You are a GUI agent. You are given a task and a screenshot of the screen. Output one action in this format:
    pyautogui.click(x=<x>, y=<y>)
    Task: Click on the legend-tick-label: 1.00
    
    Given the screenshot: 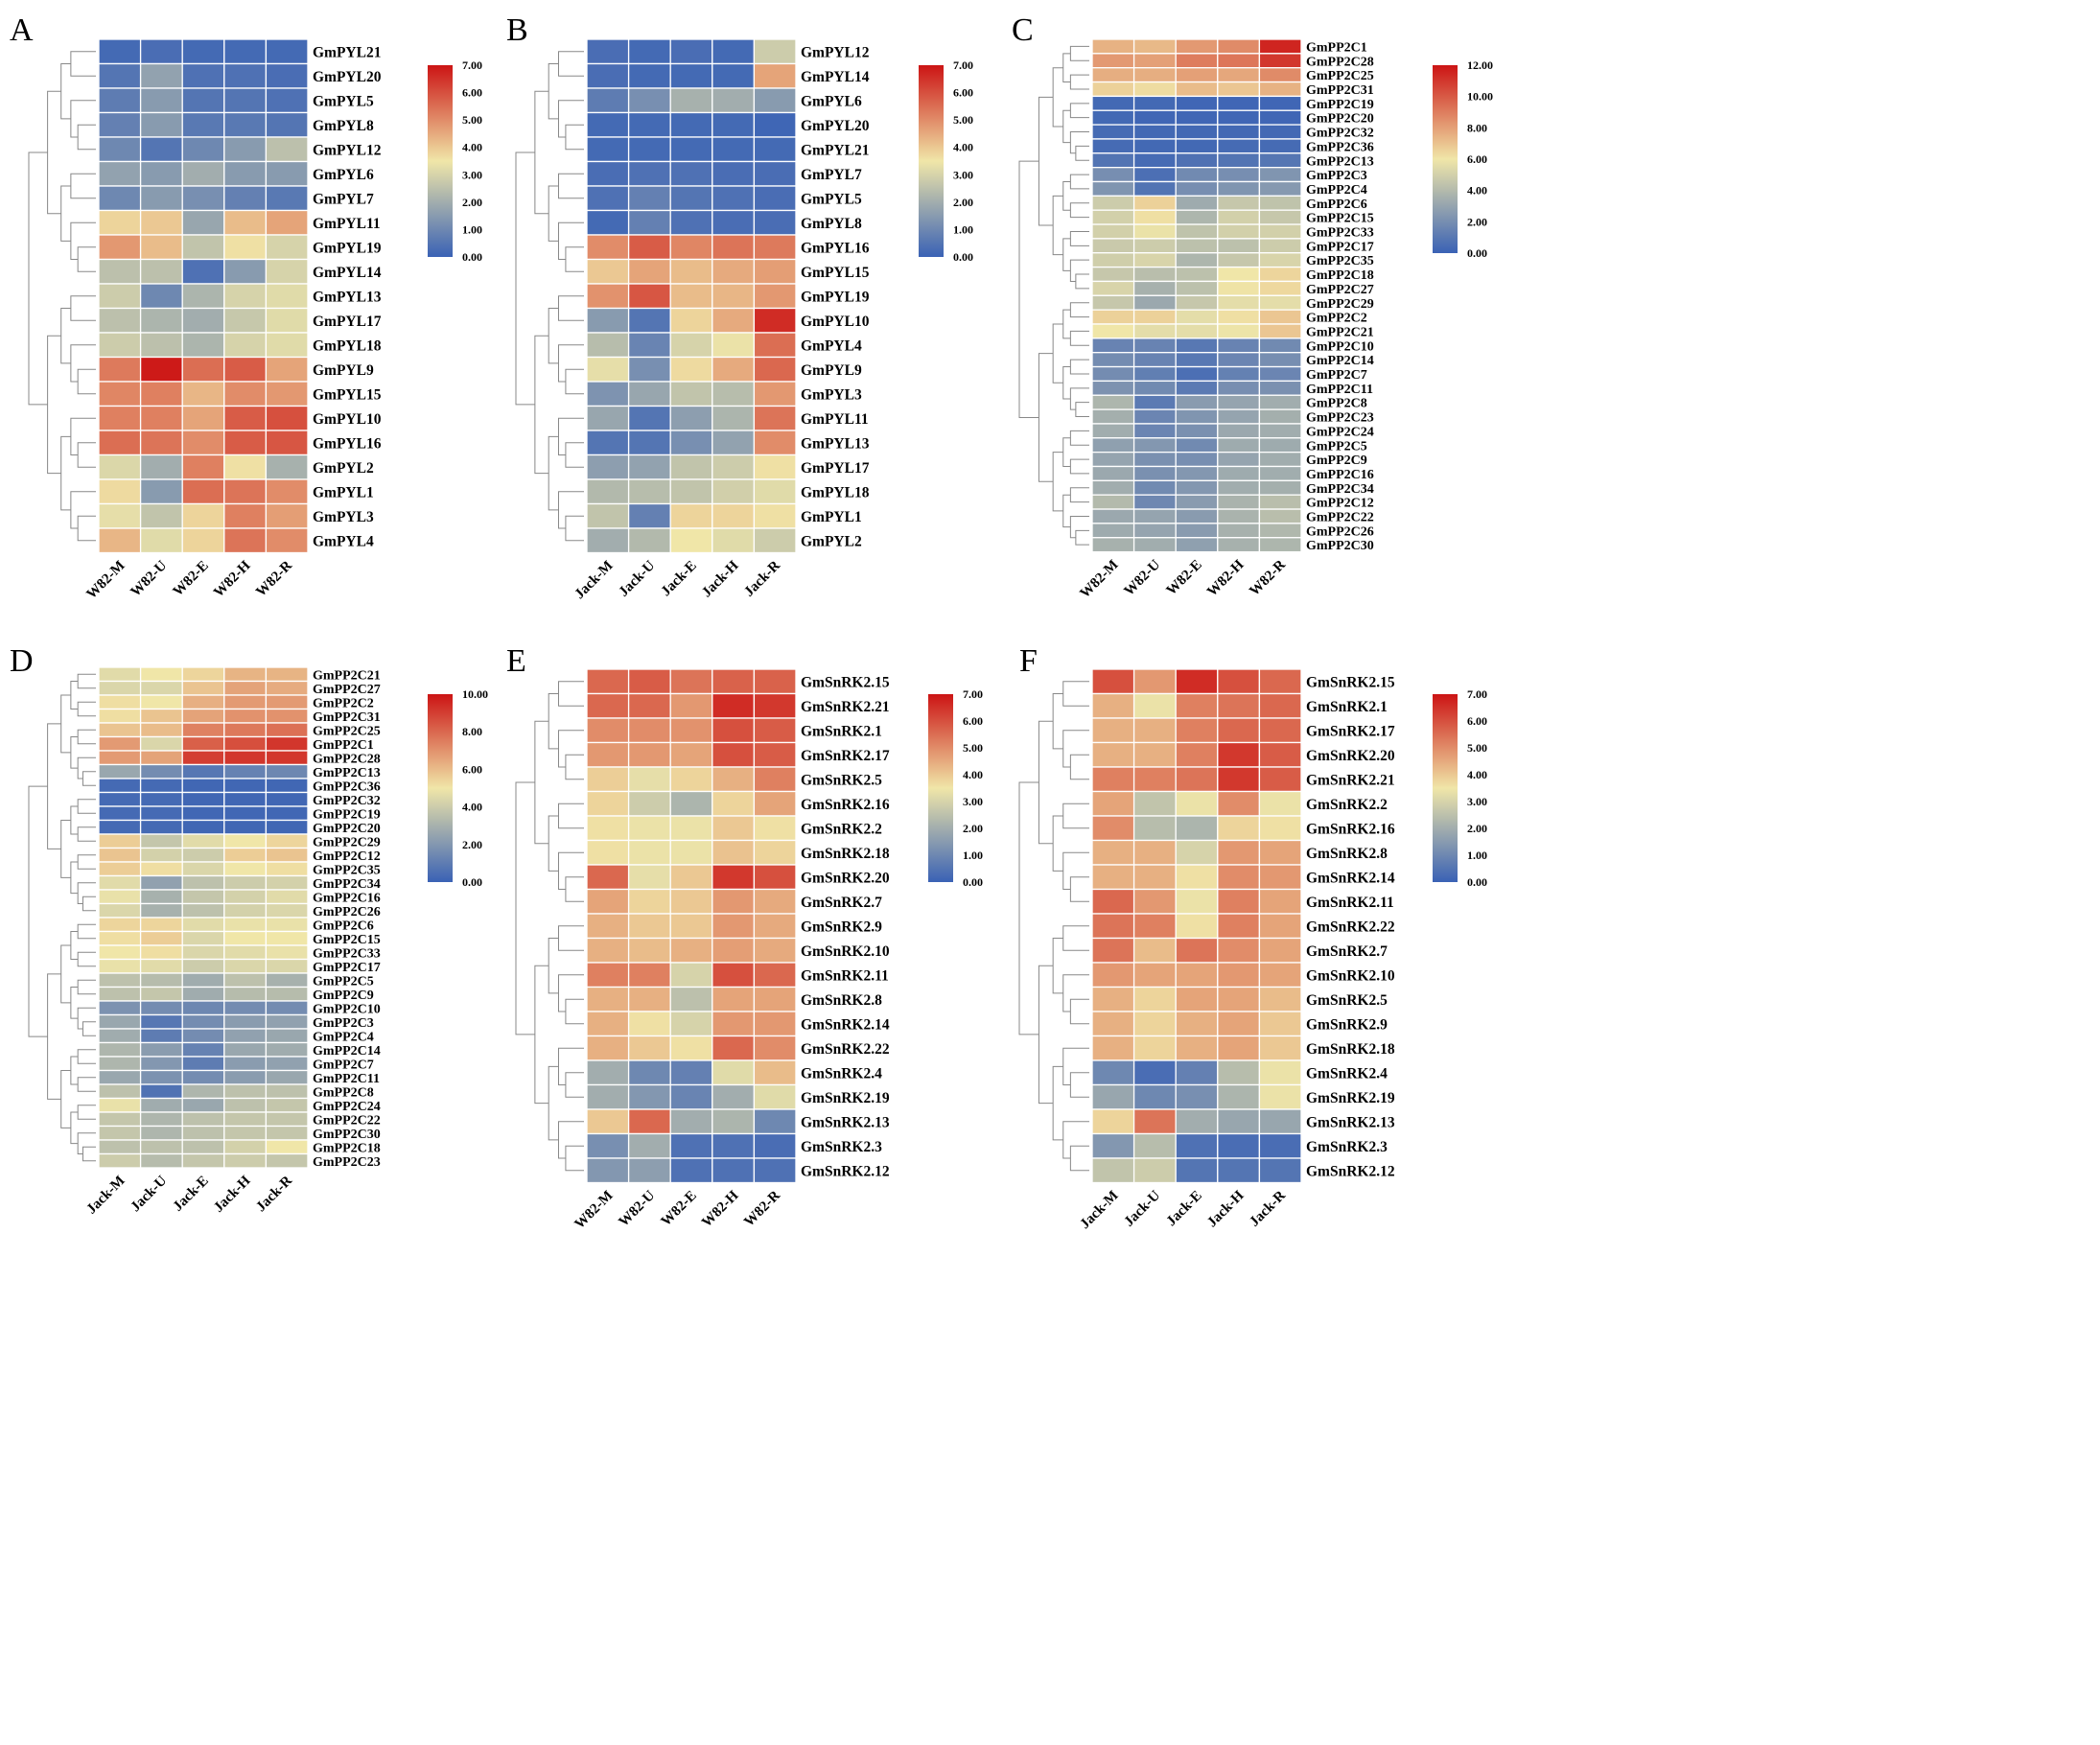 What is the action you would take?
    pyautogui.click(x=1477, y=855)
    